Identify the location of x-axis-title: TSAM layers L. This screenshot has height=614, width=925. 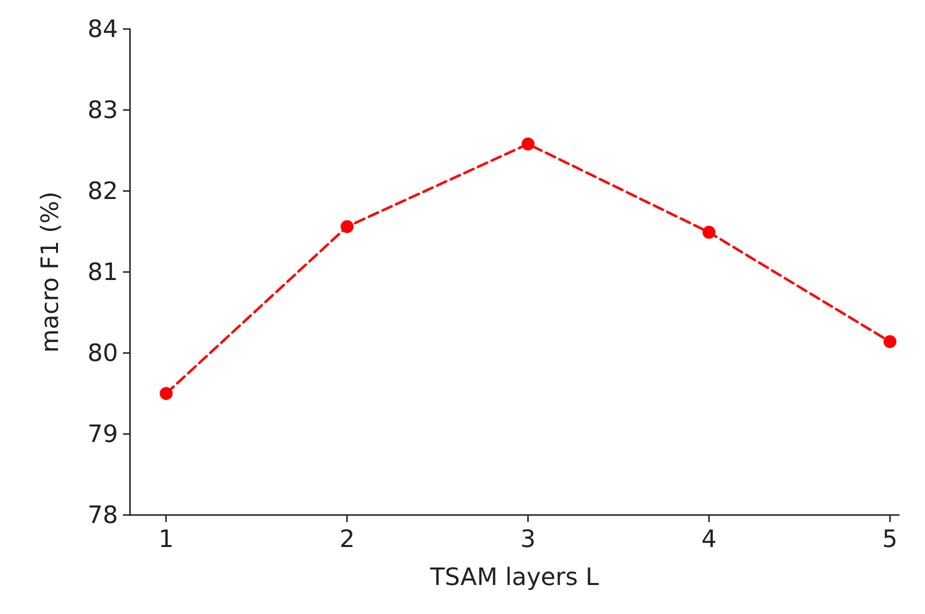
(514, 577).